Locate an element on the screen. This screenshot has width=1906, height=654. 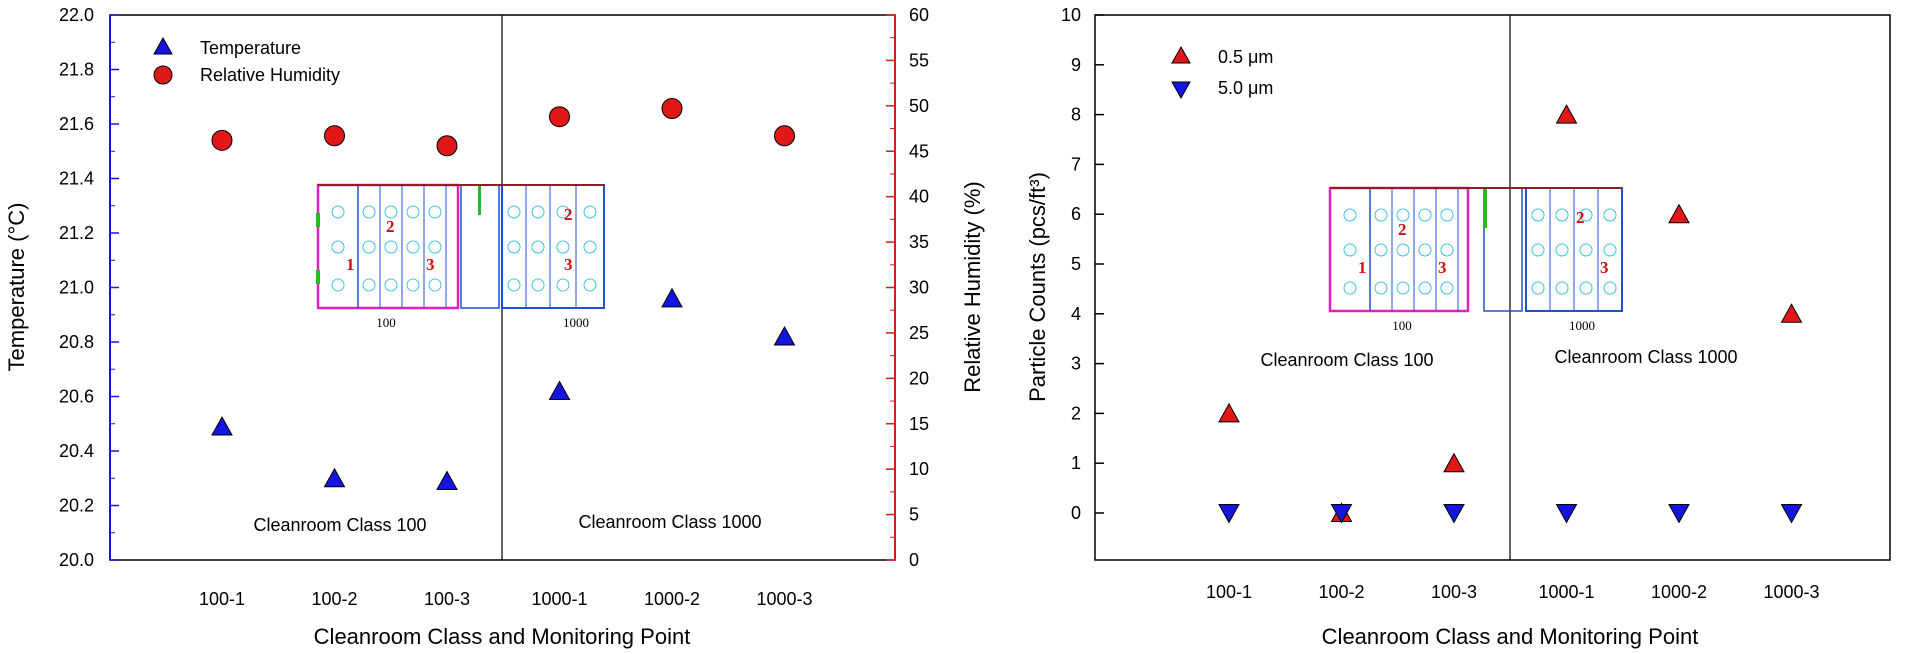
legend-marker-5-0um is located at coordinates (1181, 90).